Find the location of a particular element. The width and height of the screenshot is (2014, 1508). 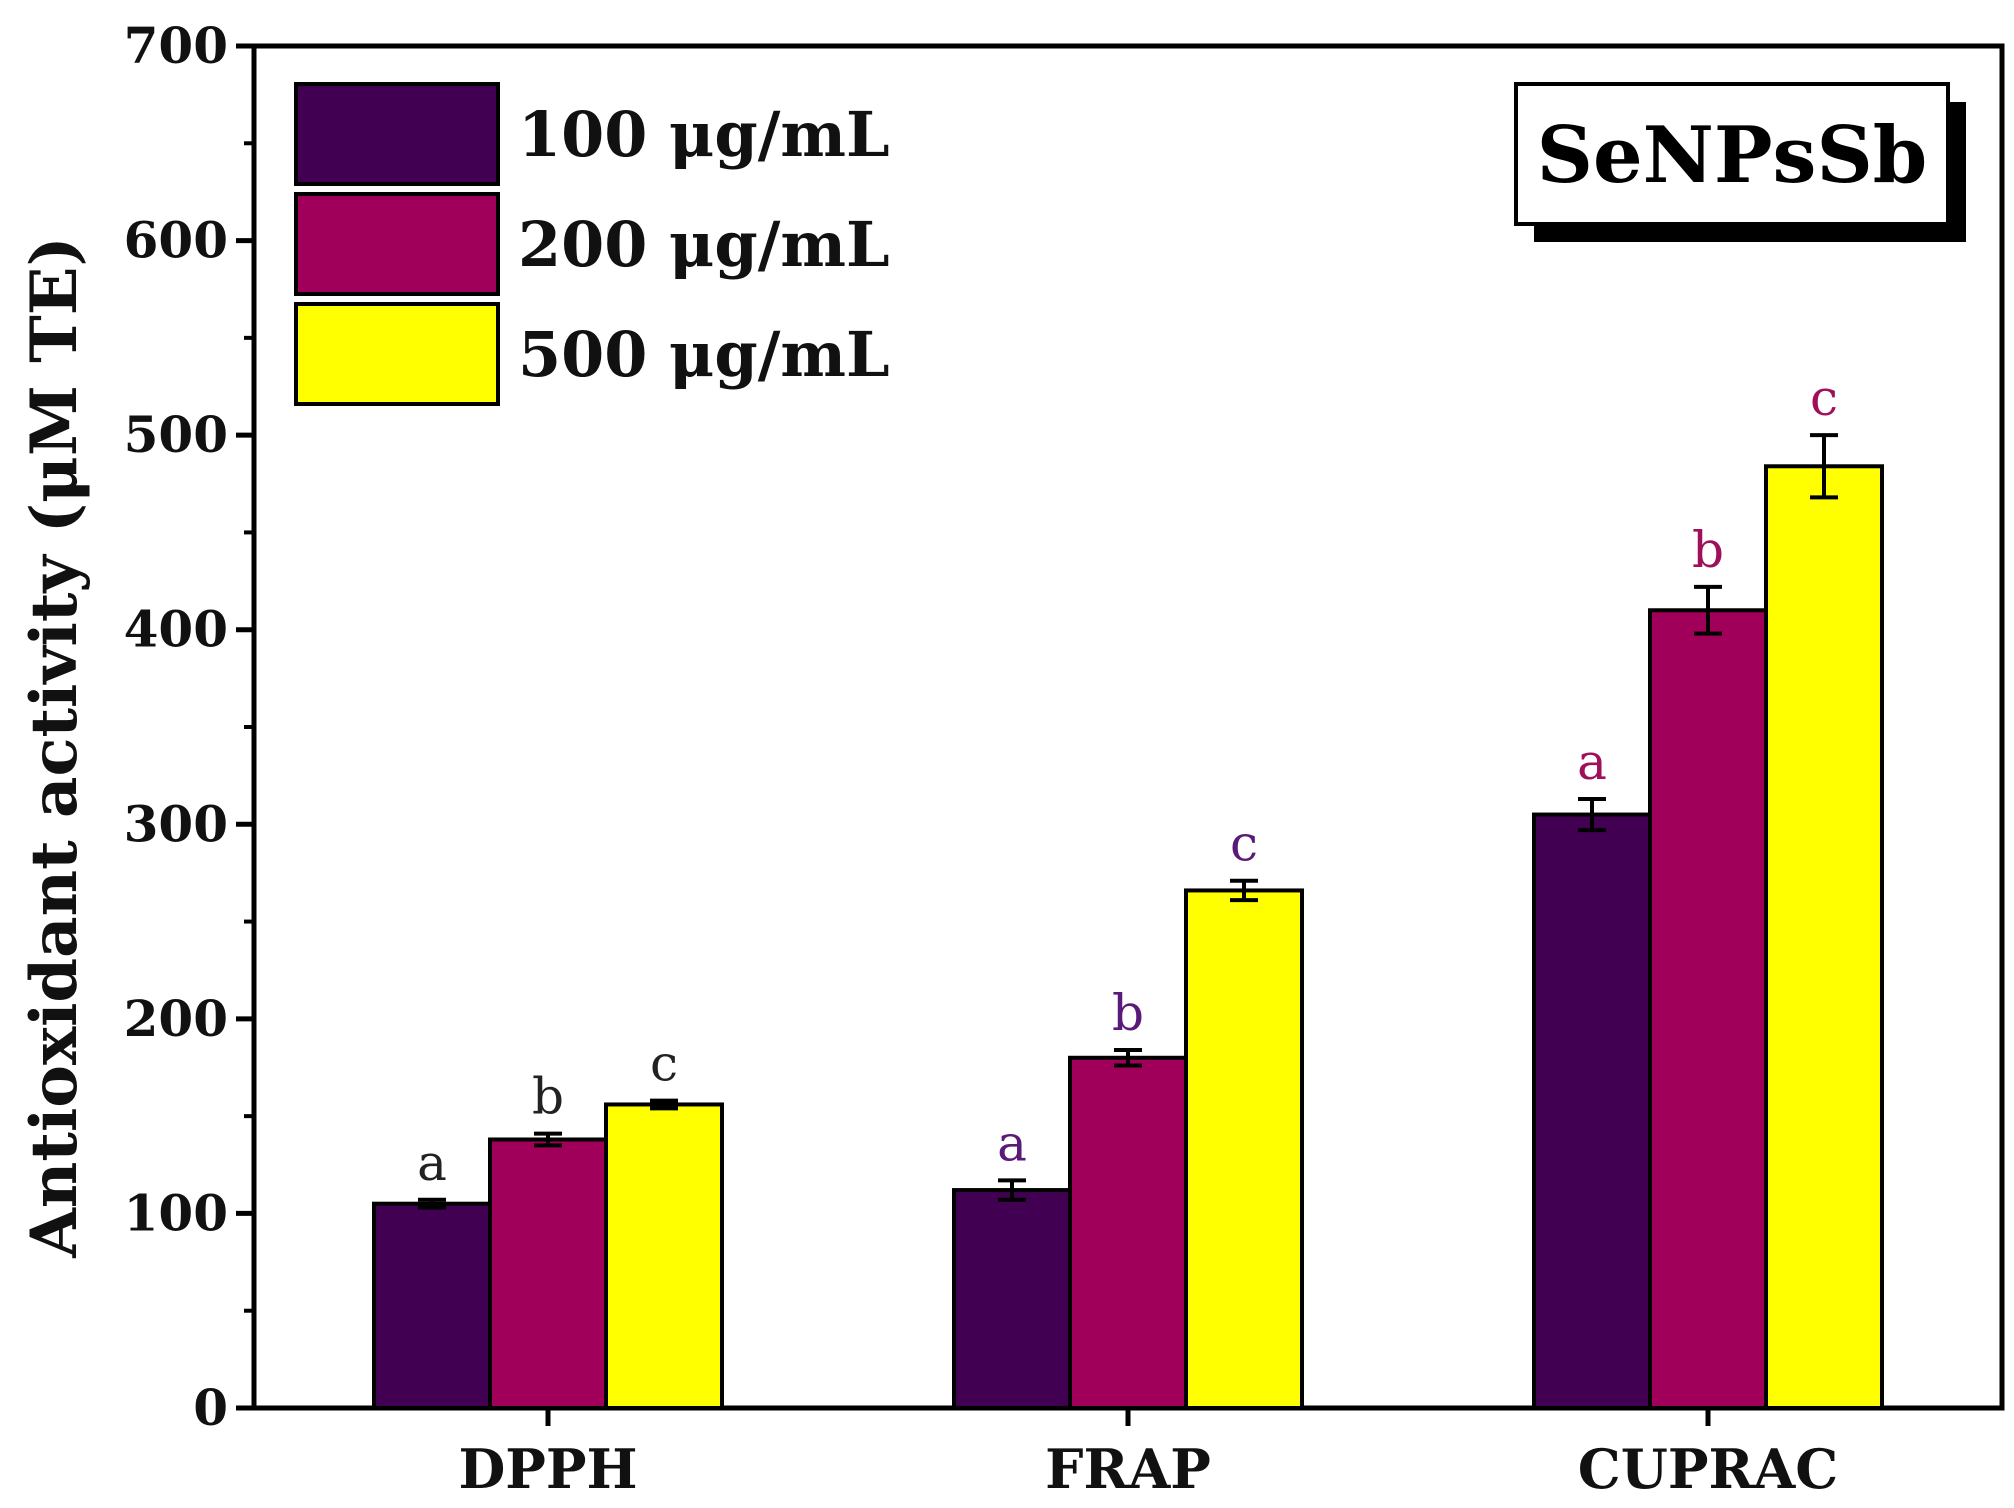

x-tick-label: CUPRAC is located at coordinates (1708, 1469).